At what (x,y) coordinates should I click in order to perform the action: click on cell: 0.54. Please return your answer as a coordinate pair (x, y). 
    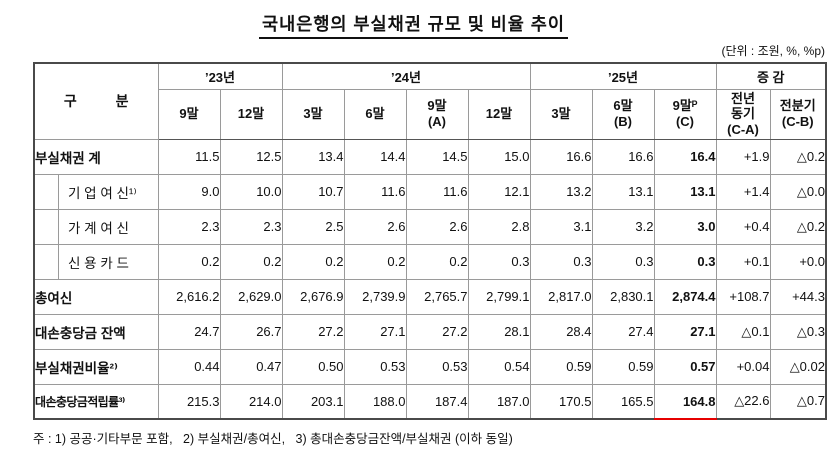
    Looking at the image, I should click on (499, 366).